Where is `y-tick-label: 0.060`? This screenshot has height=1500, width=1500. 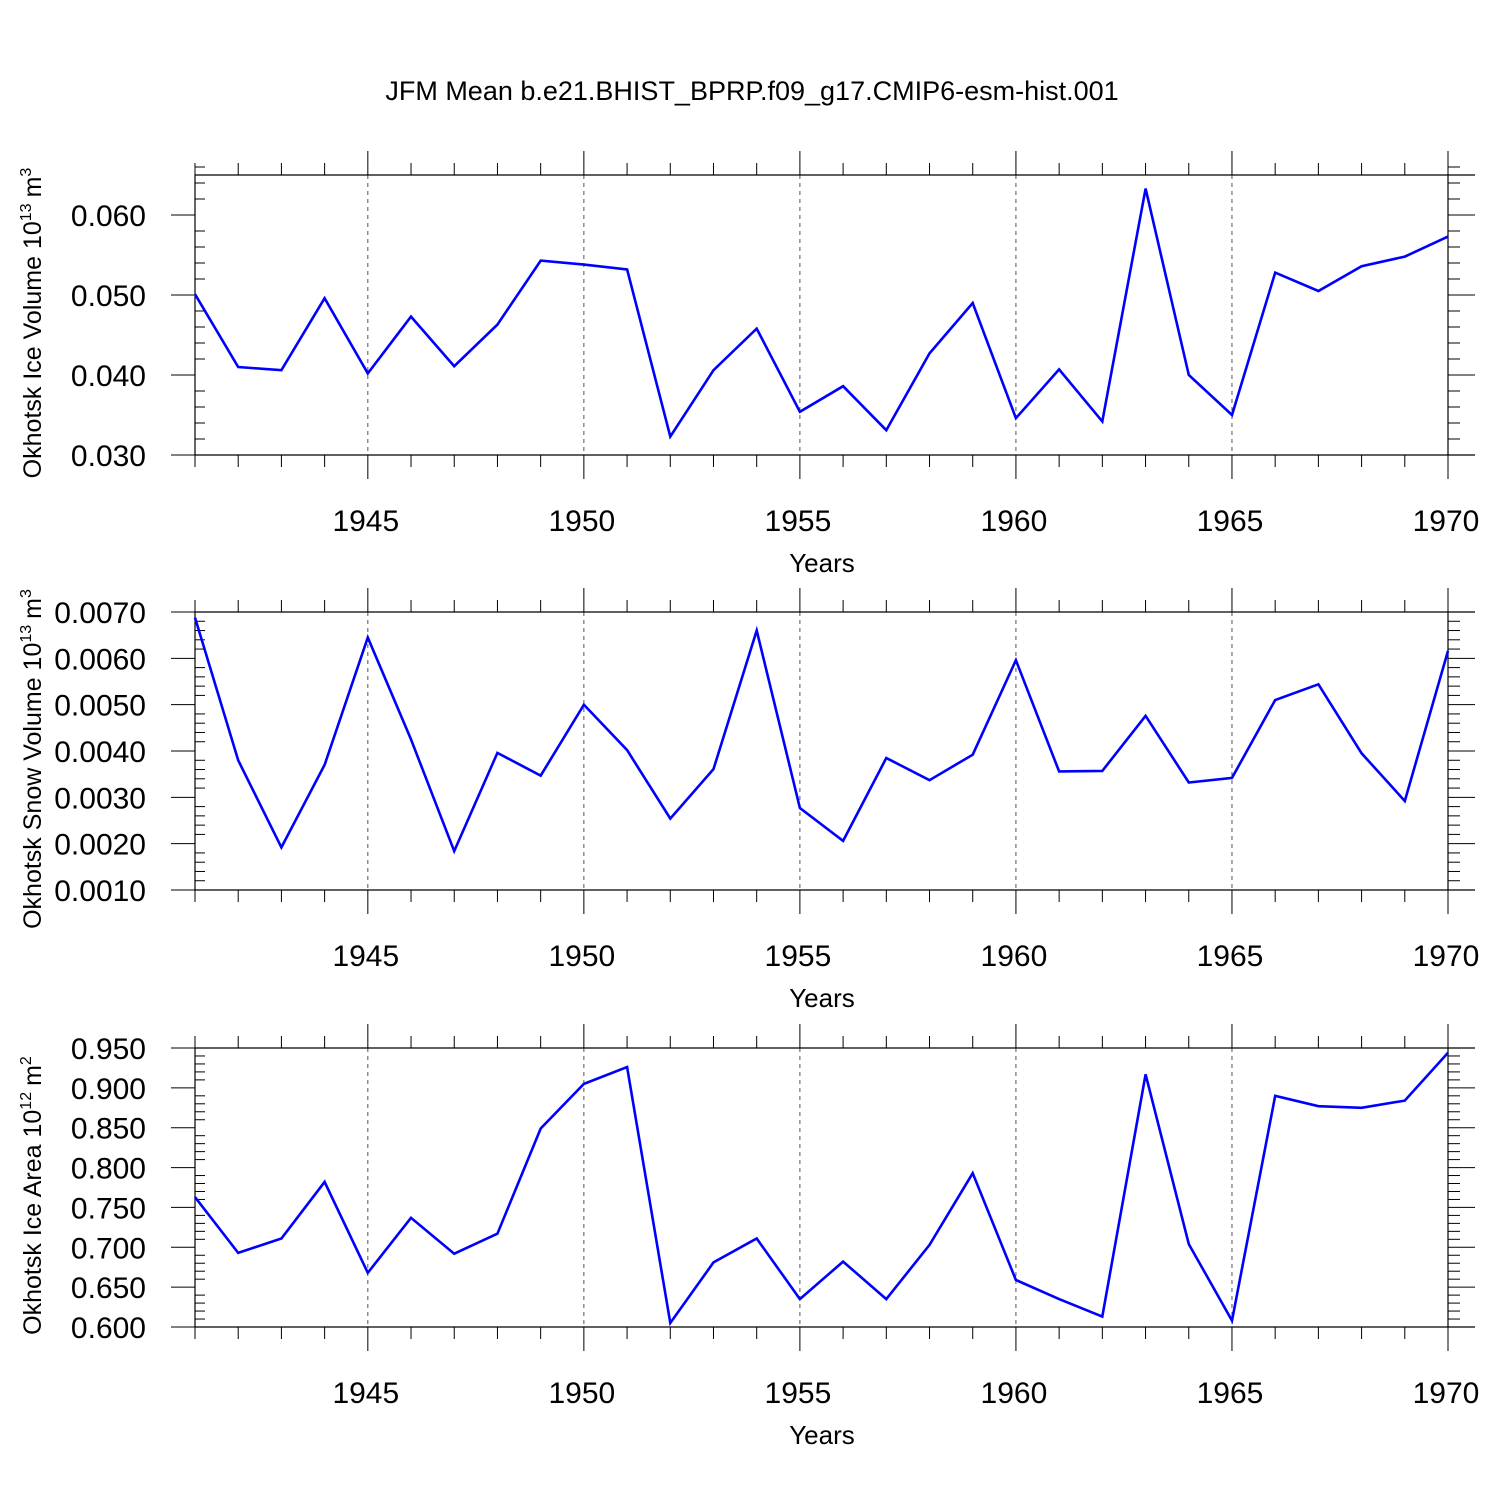
y-tick-label: 0.060 is located at coordinates (108, 216).